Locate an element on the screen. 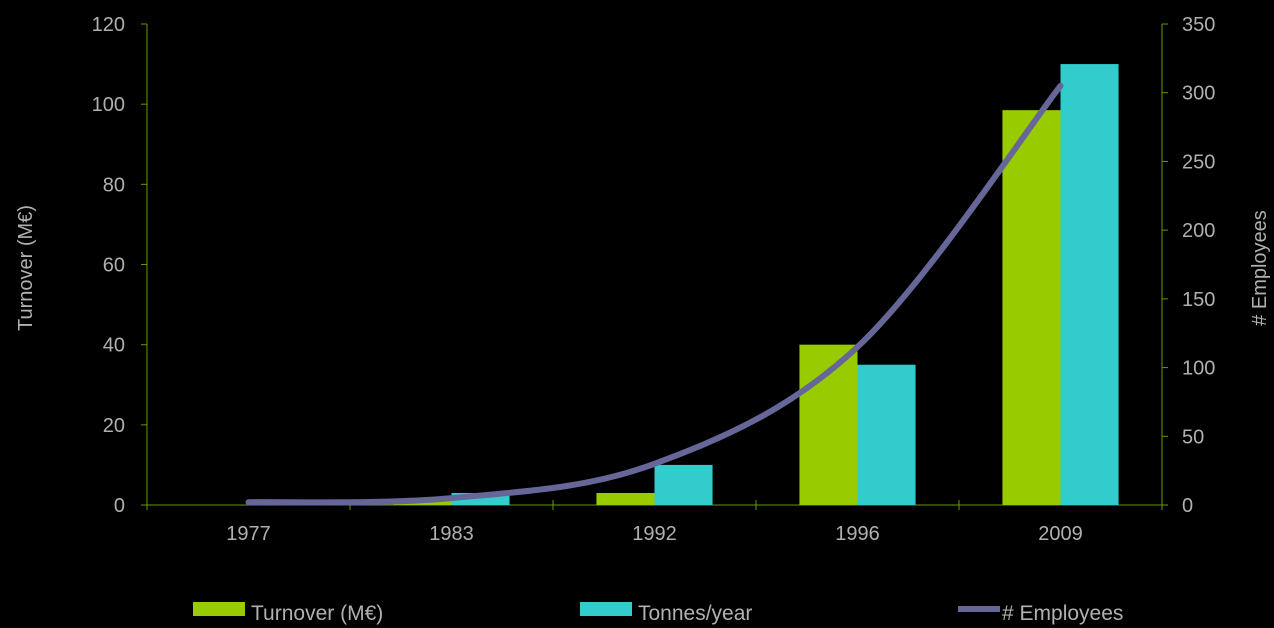 The image size is (1274, 628). x-tick-label: 2009 is located at coordinates (1060, 534).